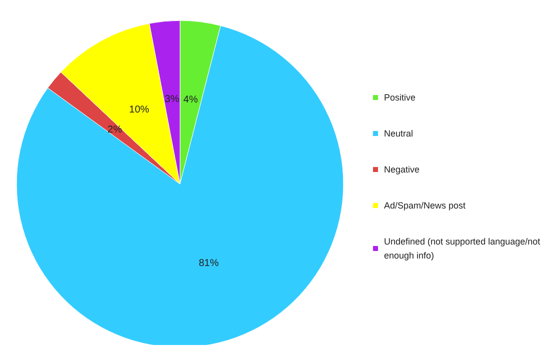 This screenshot has height=353, width=550. Describe the element at coordinates (399, 133) in the screenshot. I see `legend-label: Neutral` at that location.